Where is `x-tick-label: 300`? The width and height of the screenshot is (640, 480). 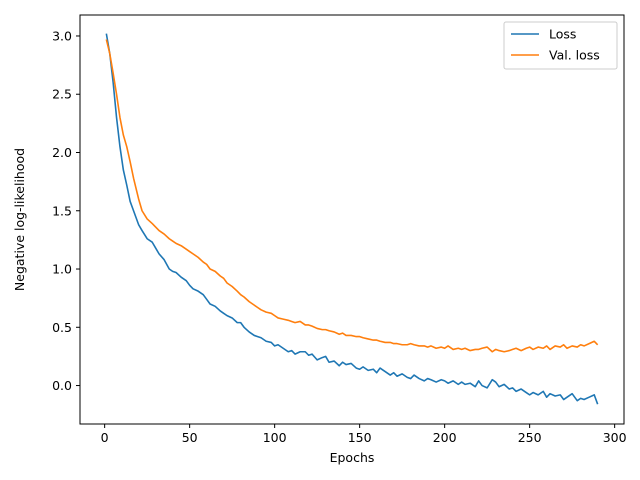
x-tick-label: 300 is located at coordinates (615, 437).